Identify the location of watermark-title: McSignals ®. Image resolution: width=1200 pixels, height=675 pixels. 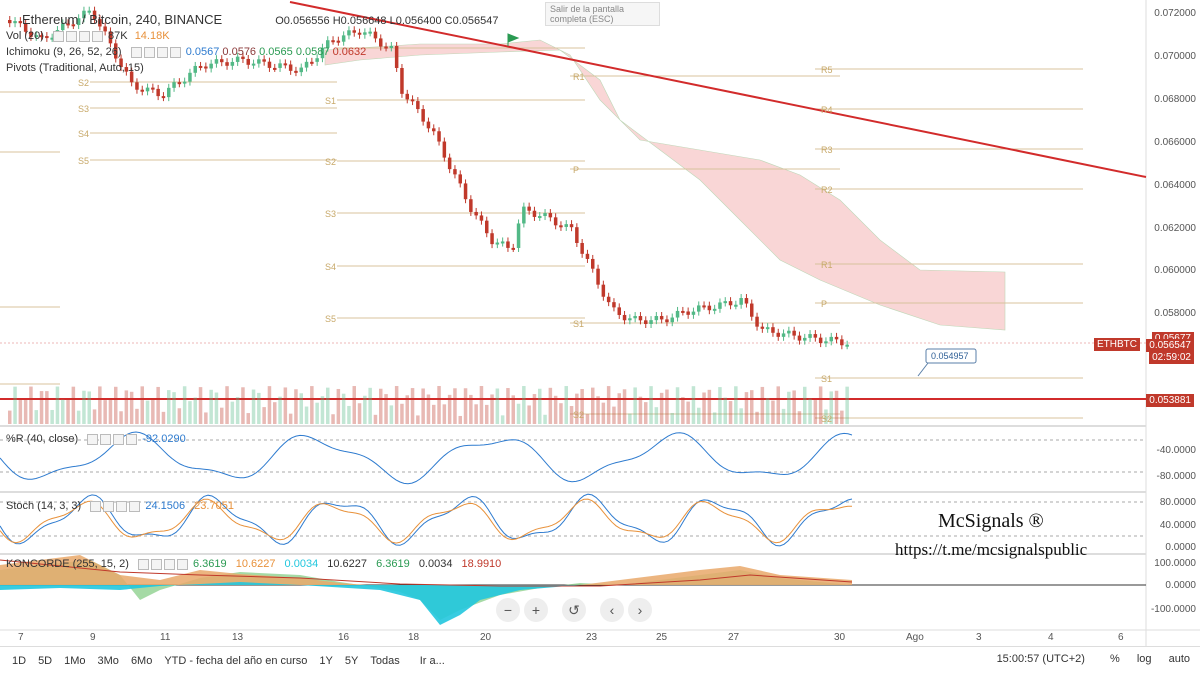
(991, 521).